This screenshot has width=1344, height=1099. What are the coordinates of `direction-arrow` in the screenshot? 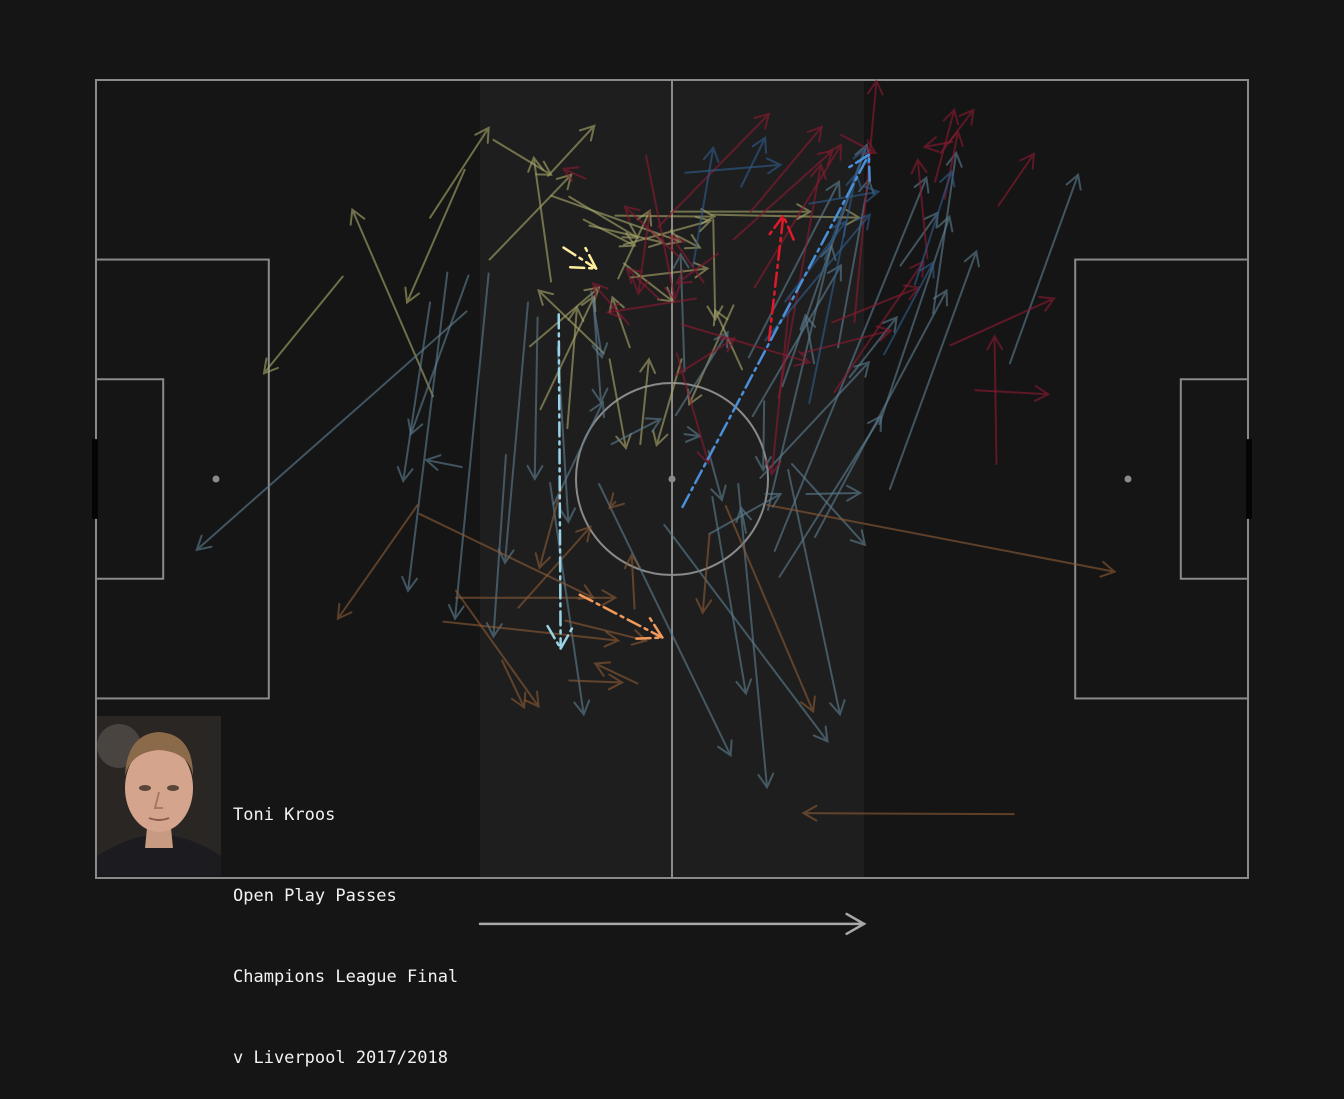 It's located at (672, 924).